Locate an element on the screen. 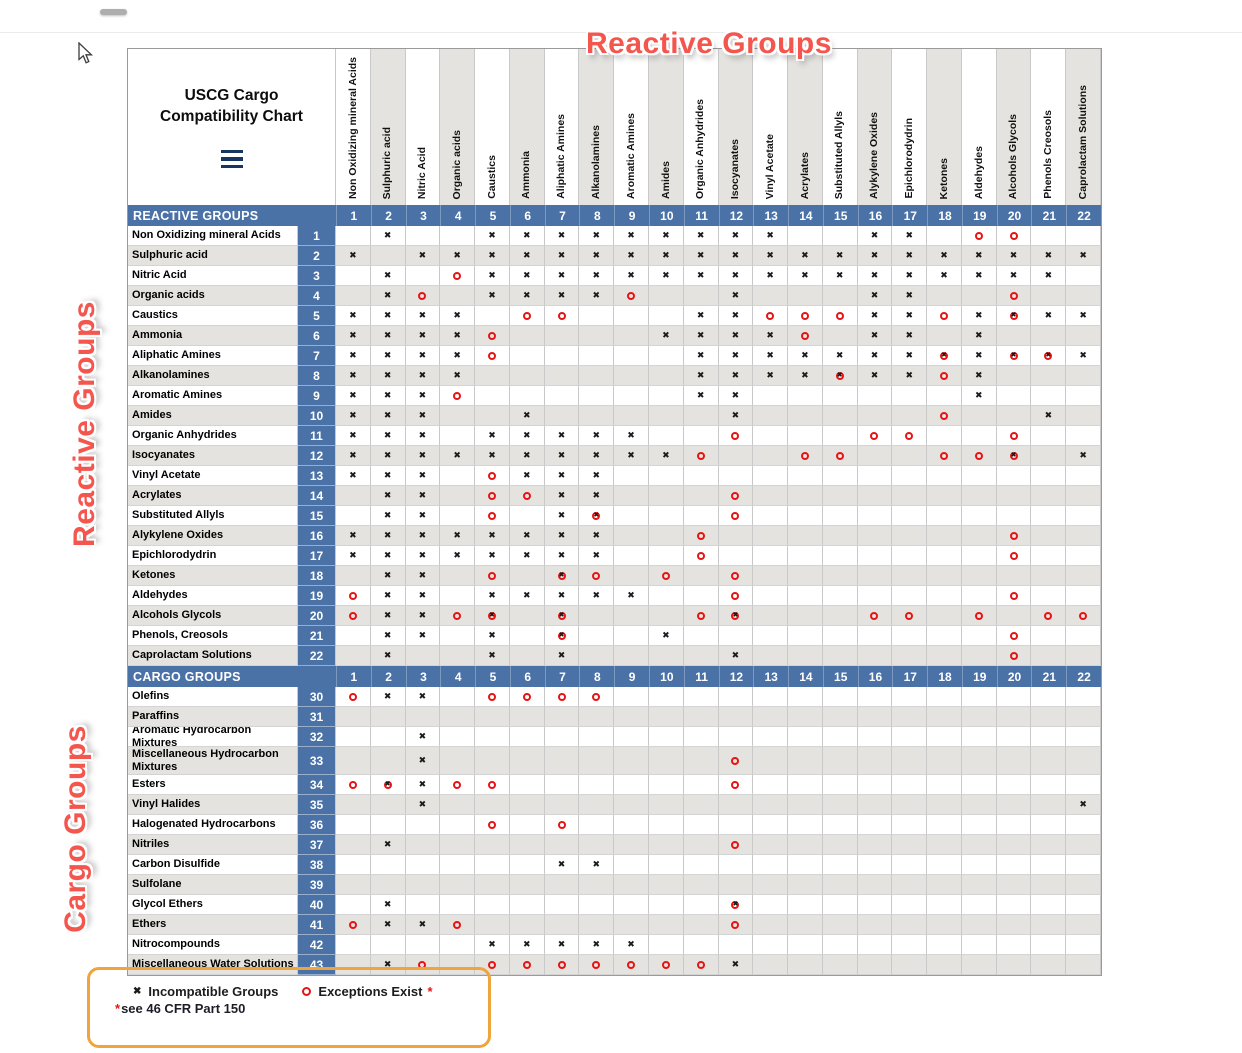 This screenshot has height=1053, width=1242. column-number: 2 is located at coordinates (388, 676).